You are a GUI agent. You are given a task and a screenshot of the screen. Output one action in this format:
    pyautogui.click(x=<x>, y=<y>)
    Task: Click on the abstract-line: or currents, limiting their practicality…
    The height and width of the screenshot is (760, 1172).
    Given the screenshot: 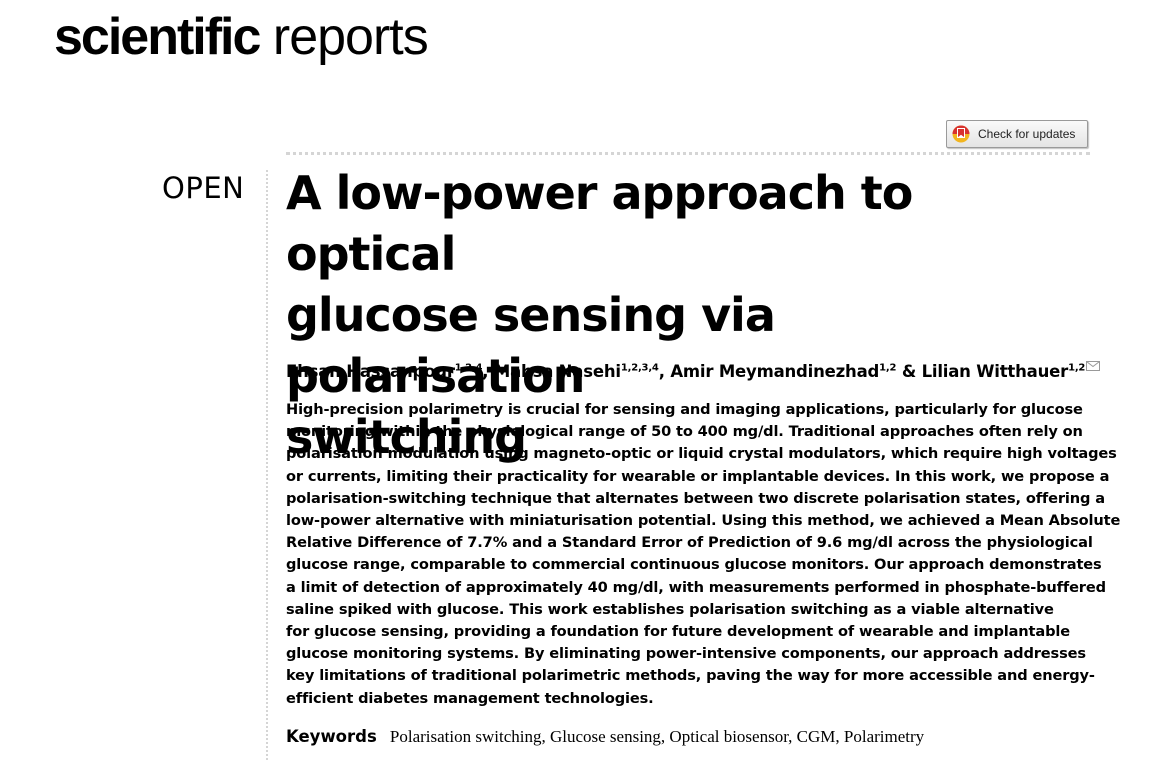 What is the action you would take?
    pyautogui.click(x=698, y=476)
    